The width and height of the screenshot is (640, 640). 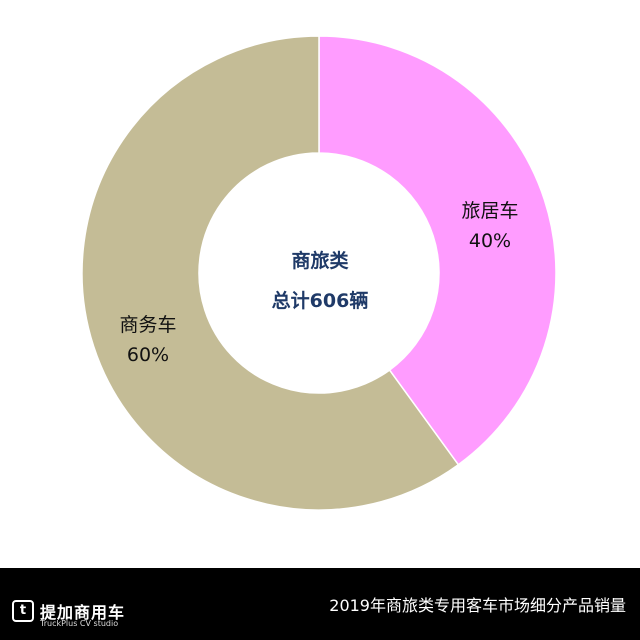 I want to click on segment-value-business: 60%, so click(x=148, y=355).